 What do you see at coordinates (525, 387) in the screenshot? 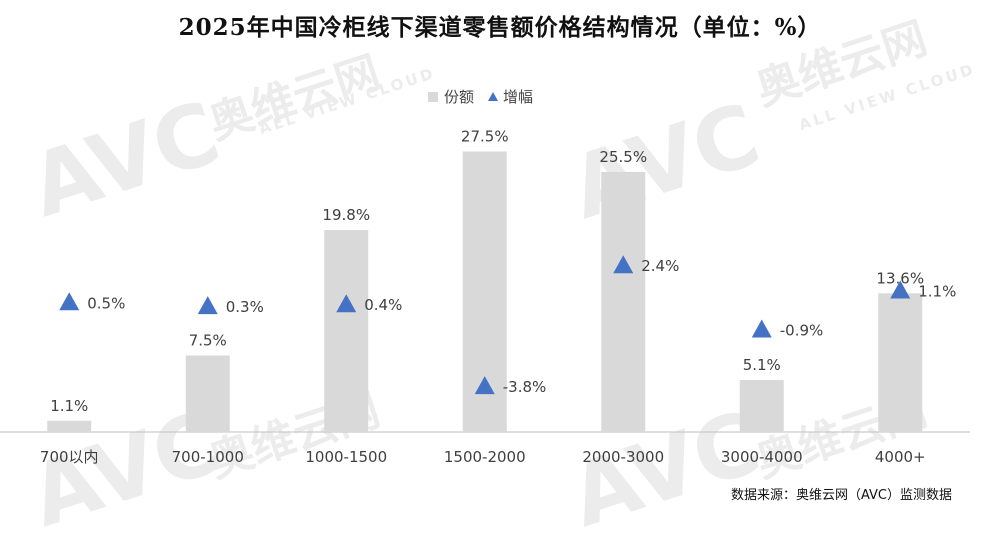
I see `growth-value-label: -3.8%` at bounding box center [525, 387].